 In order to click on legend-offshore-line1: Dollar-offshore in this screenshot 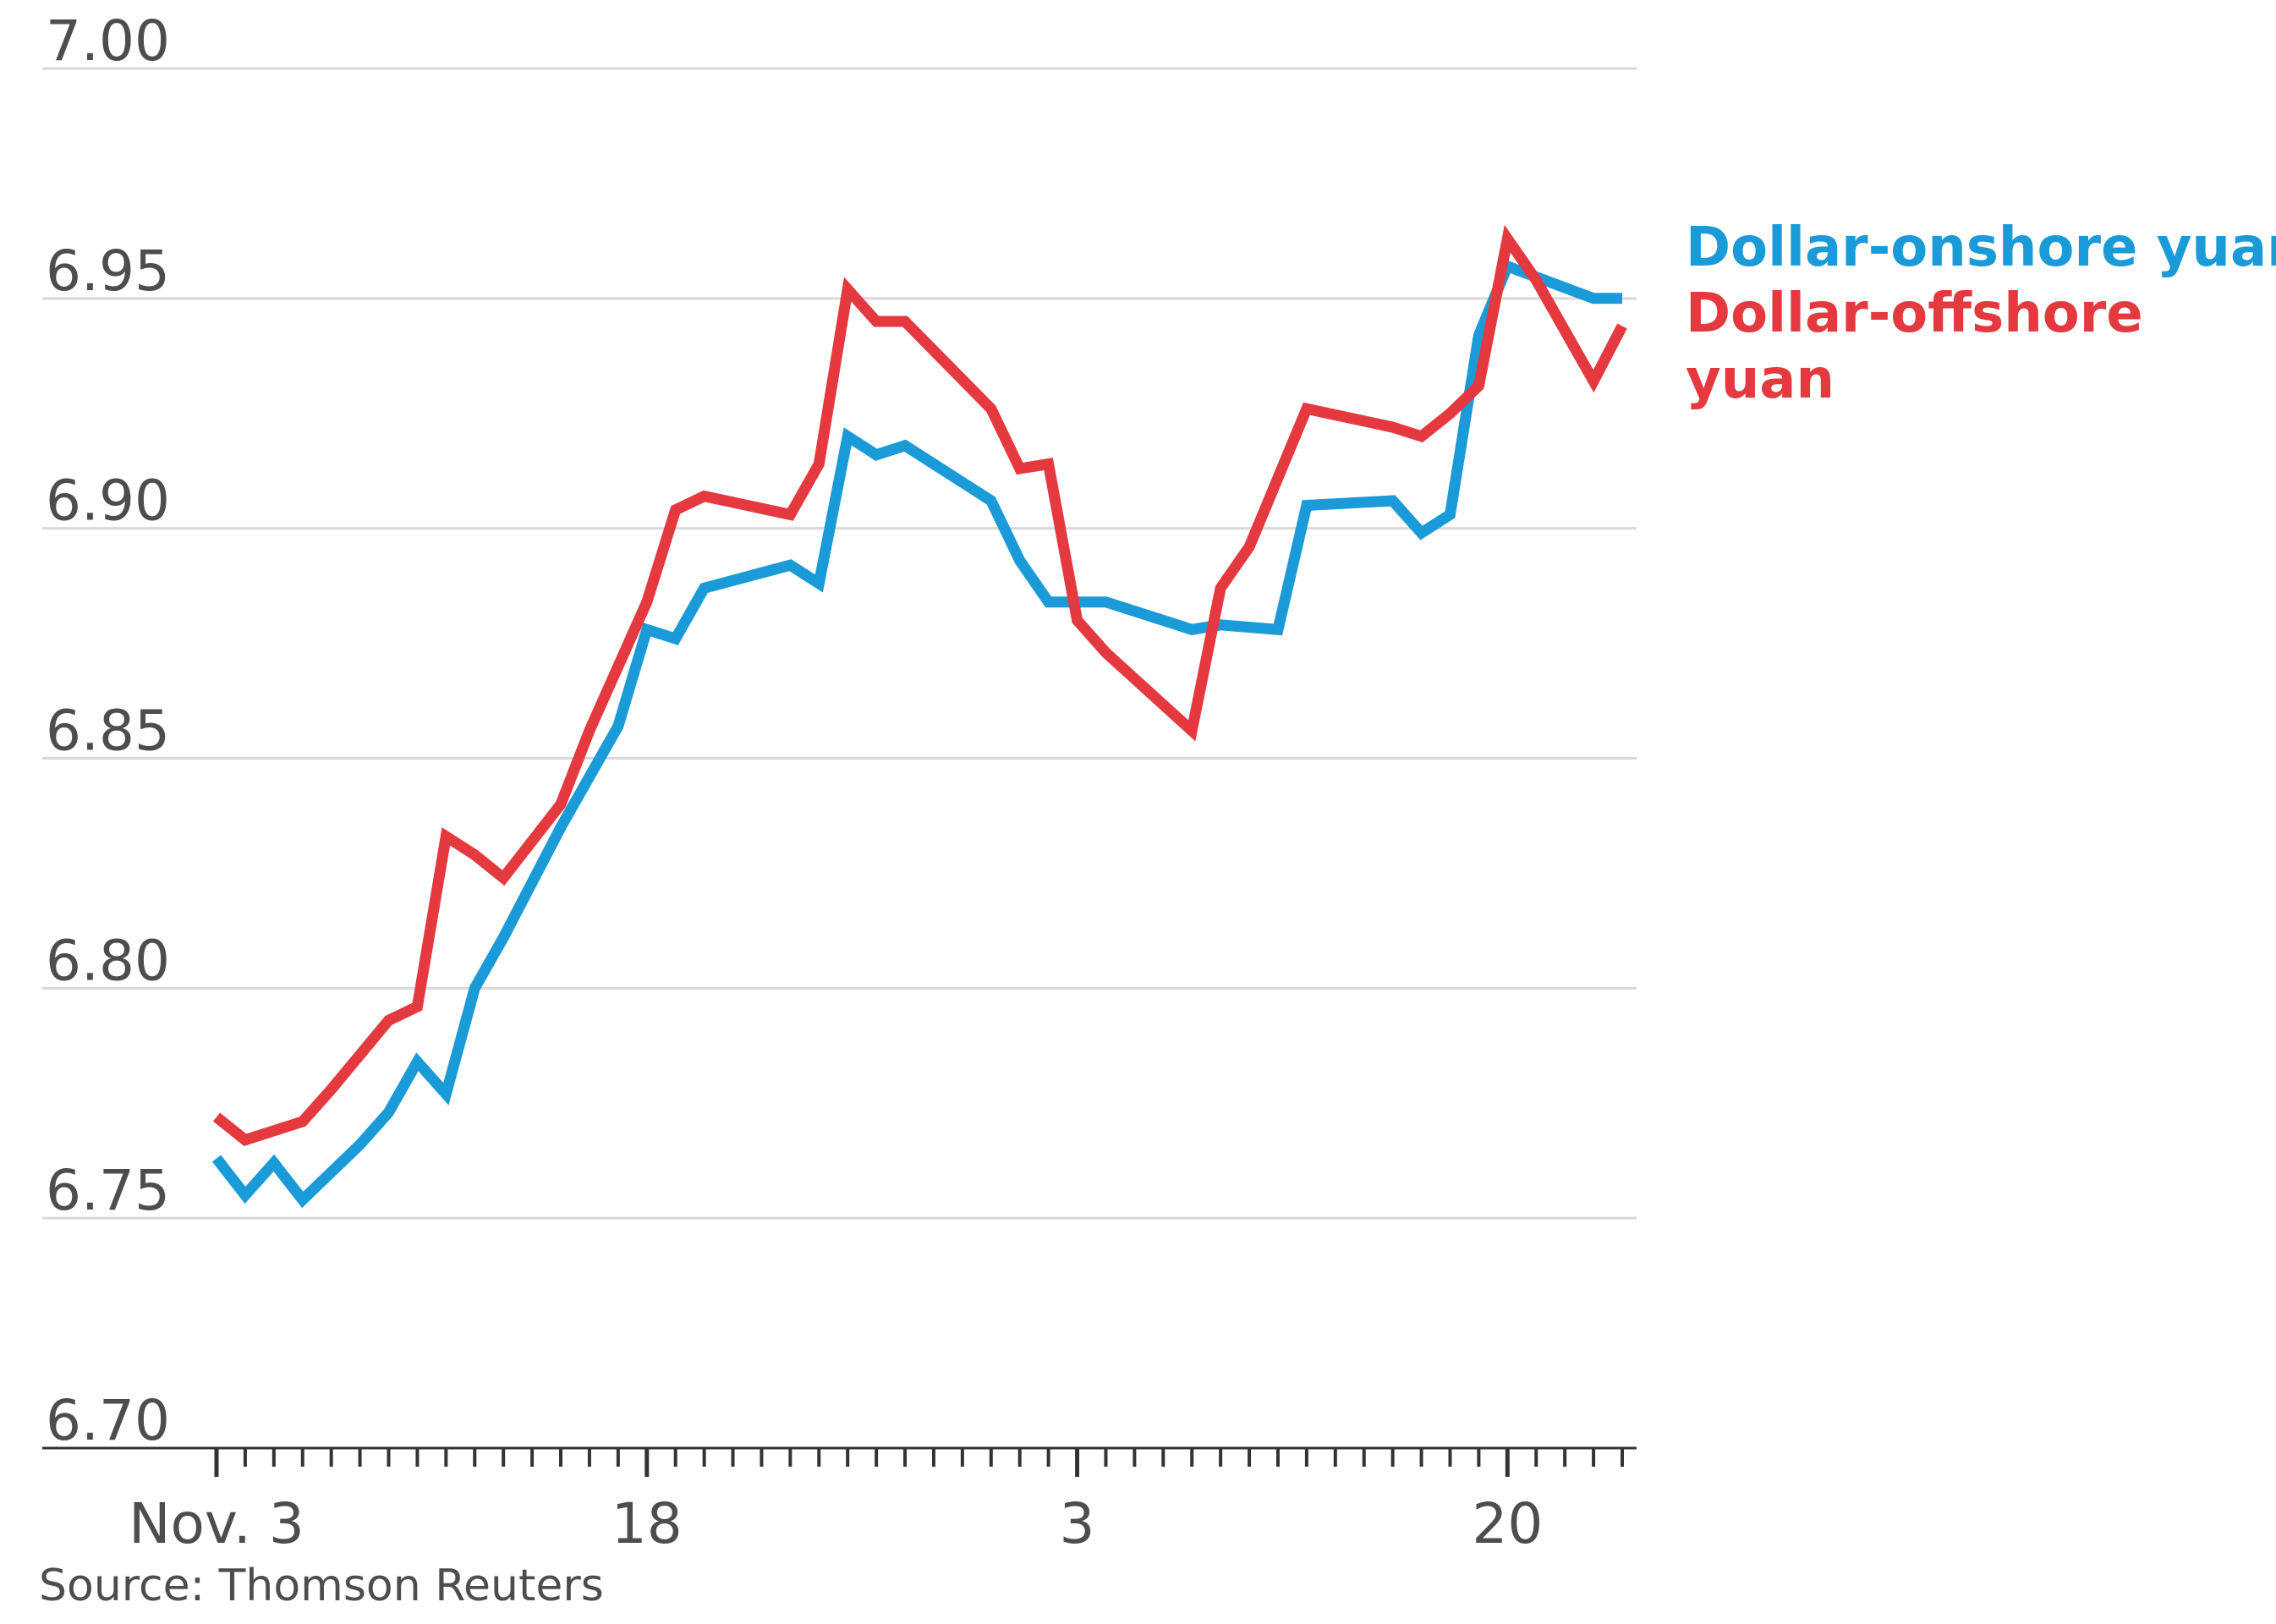, I will do `click(1914, 314)`.